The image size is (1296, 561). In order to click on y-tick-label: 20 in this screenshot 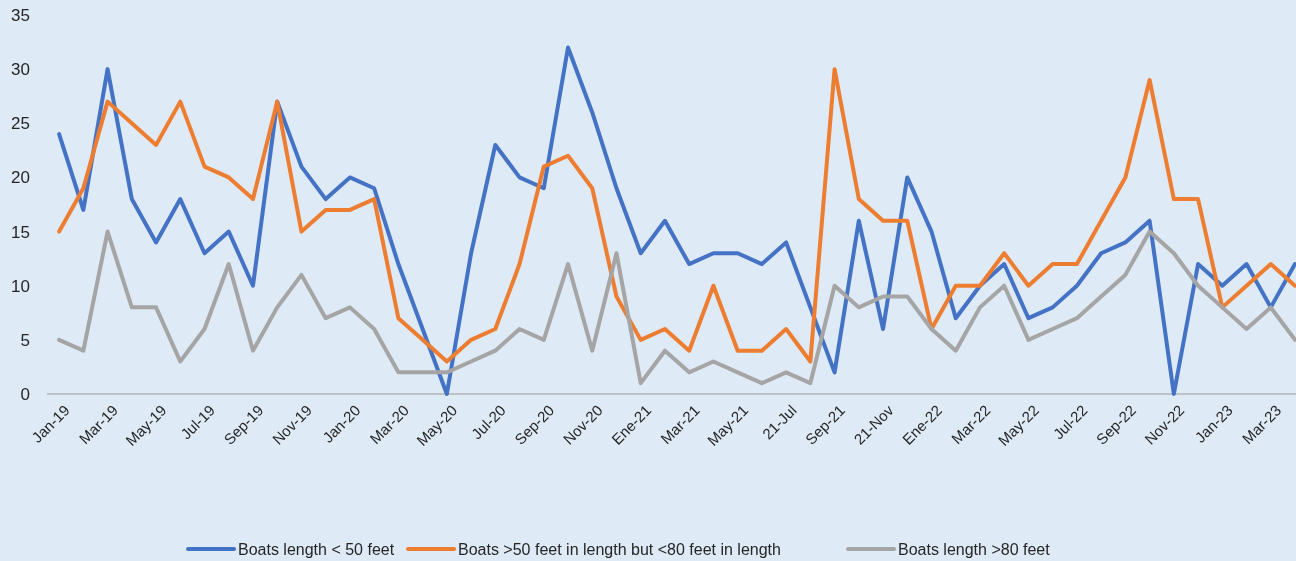, I will do `click(20, 178)`.